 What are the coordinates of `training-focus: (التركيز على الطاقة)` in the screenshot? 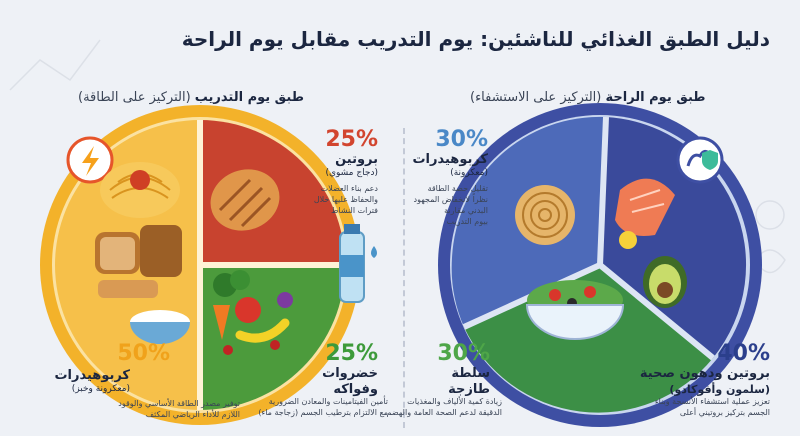 It's located at (134, 97).